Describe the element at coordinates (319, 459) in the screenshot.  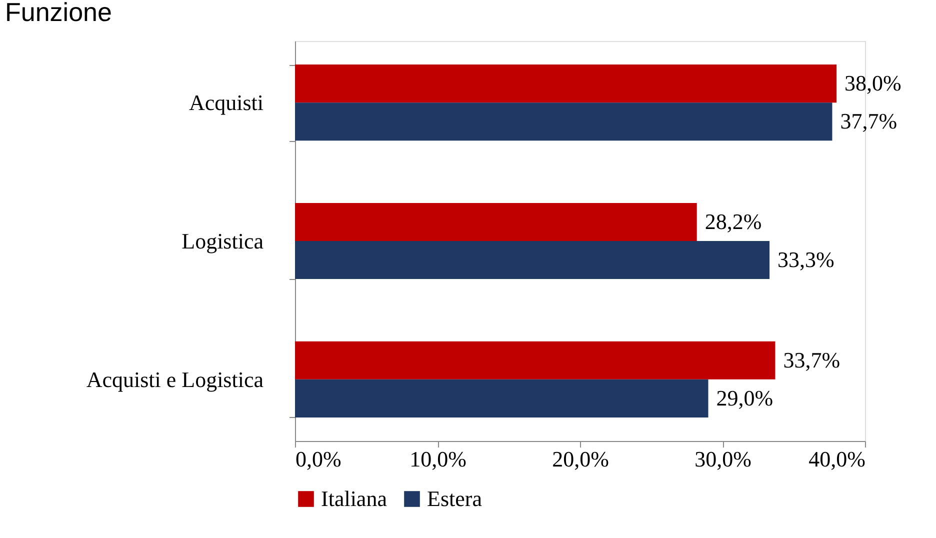
I see `x-tick-label: 0,0%` at that location.